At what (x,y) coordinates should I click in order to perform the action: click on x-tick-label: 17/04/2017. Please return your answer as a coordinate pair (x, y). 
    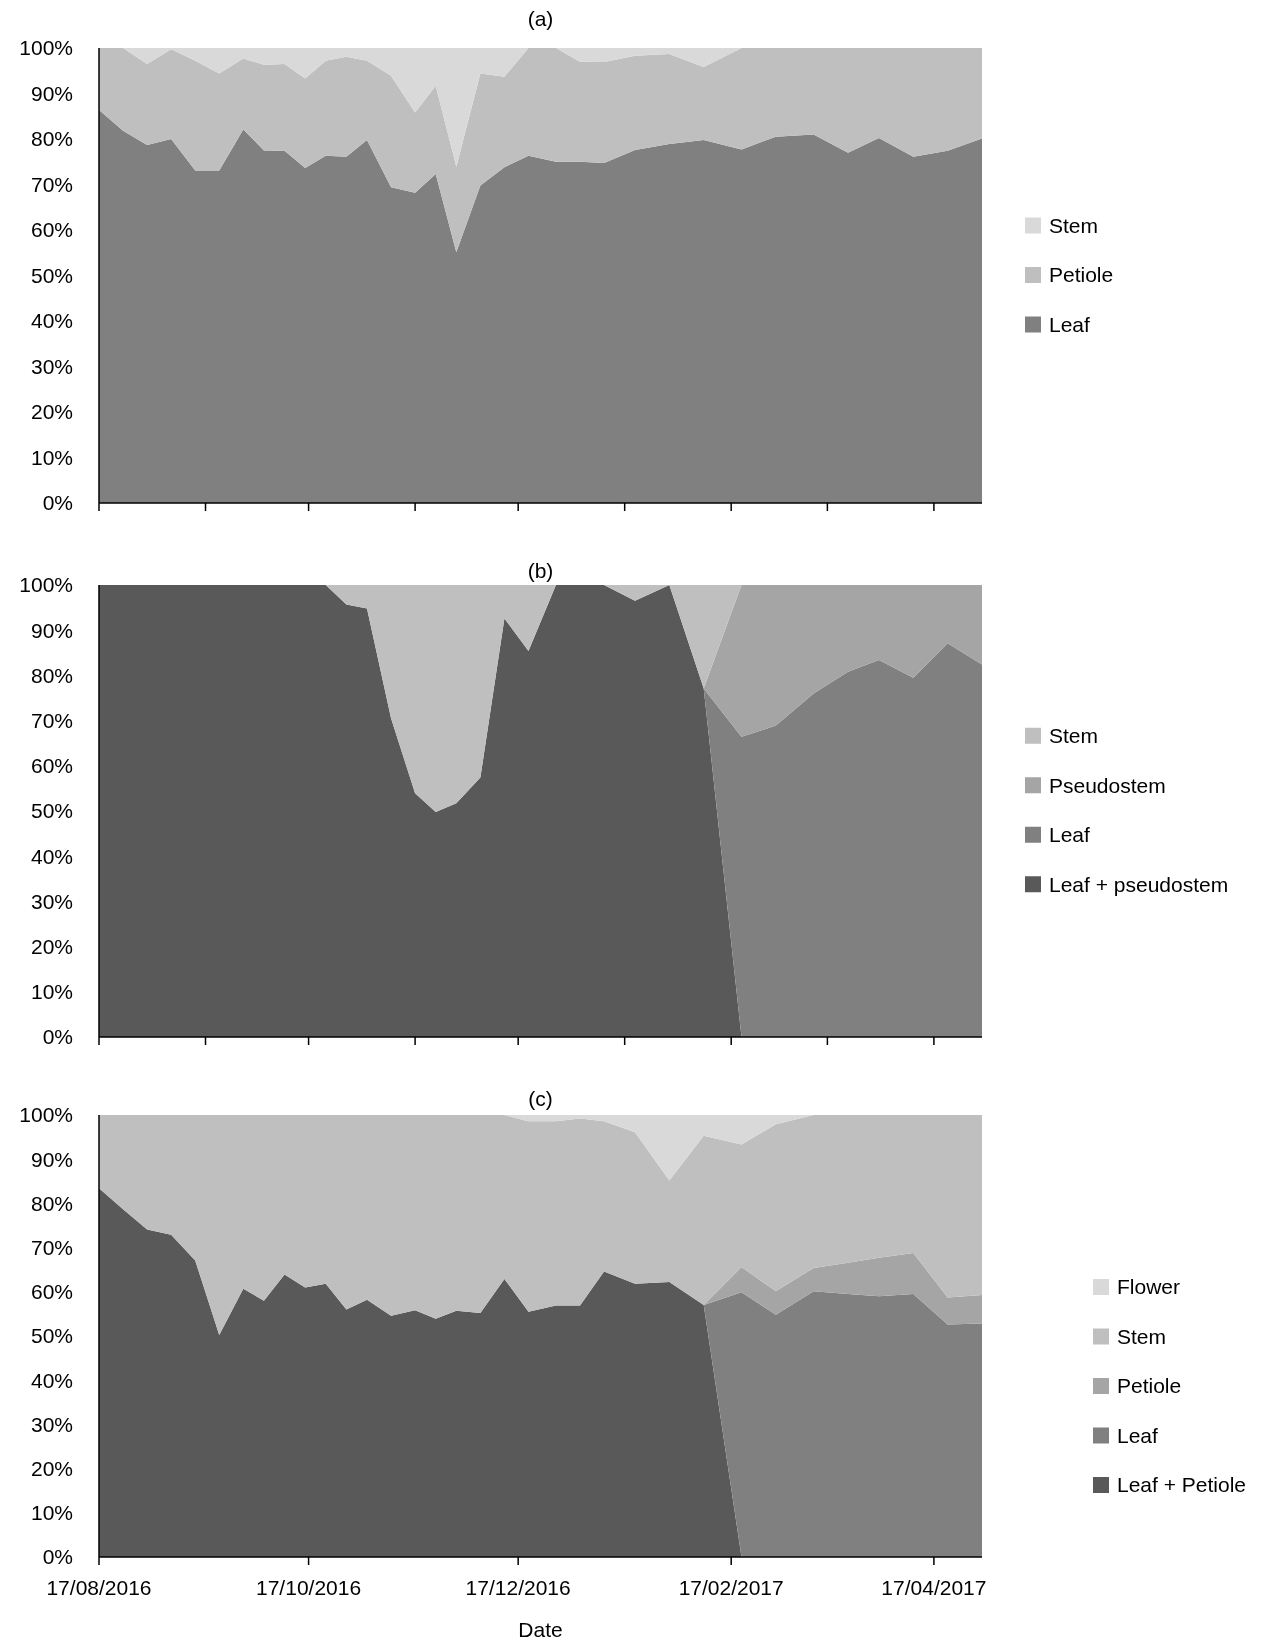
    Looking at the image, I should click on (934, 1587).